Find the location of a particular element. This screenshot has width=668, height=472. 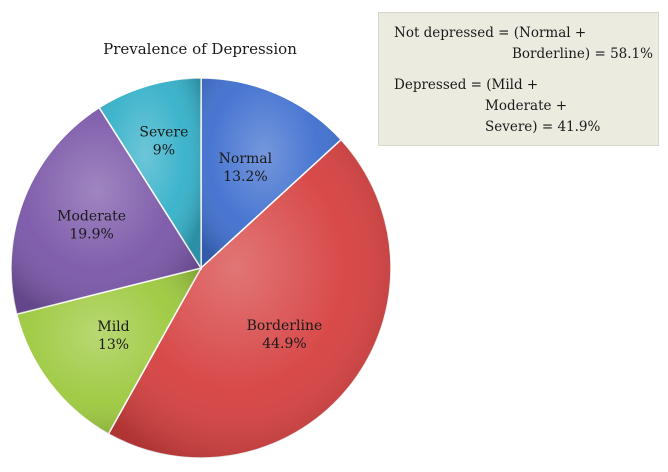

not-depressed-line-2: Borderline) = 58.1% is located at coordinates (582, 54).